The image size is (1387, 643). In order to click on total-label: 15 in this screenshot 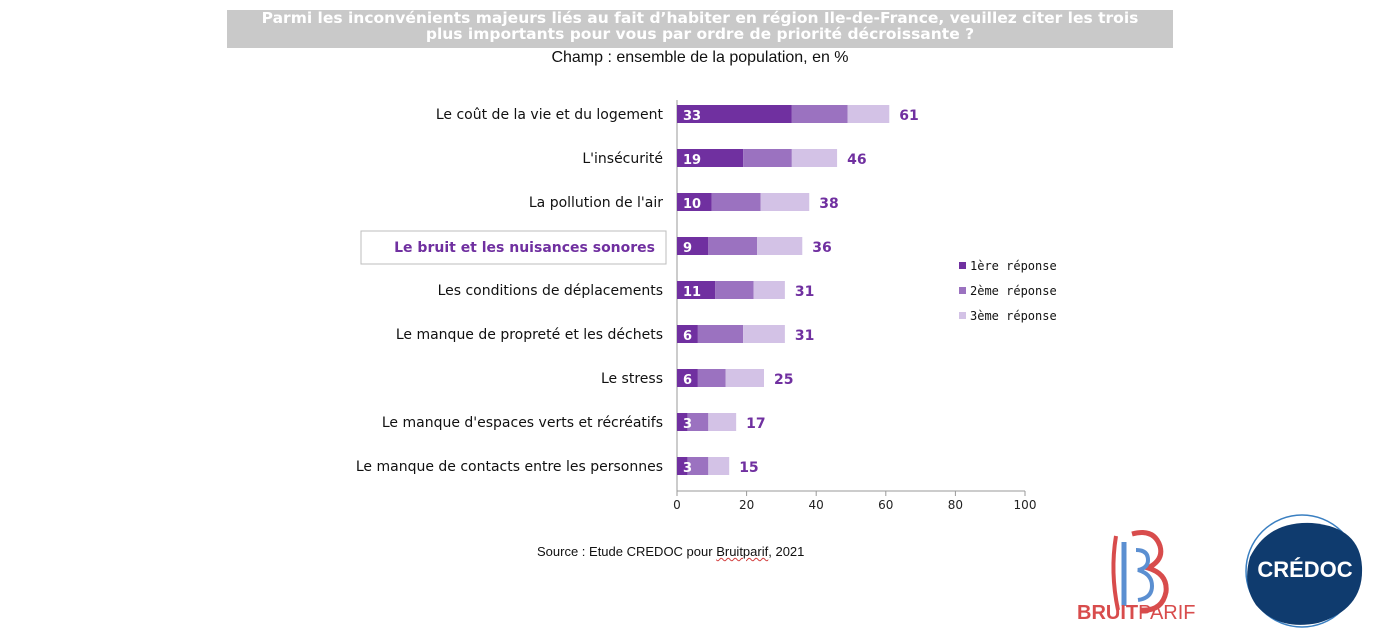, I will do `click(748, 468)`.